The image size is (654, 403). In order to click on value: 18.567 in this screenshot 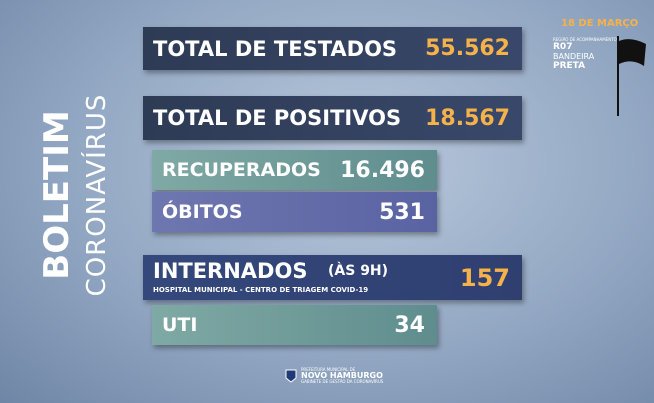, I will do `click(467, 118)`.